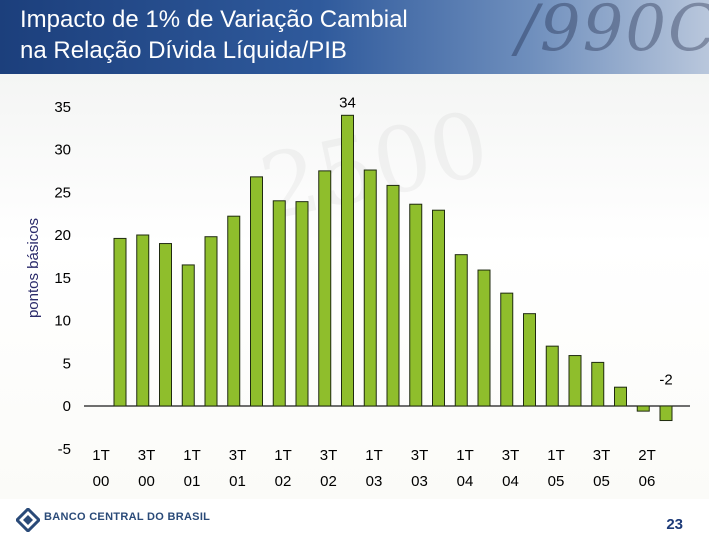 This screenshot has width=709, height=539. I want to click on y-tick-label: 15, so click(62, 278).